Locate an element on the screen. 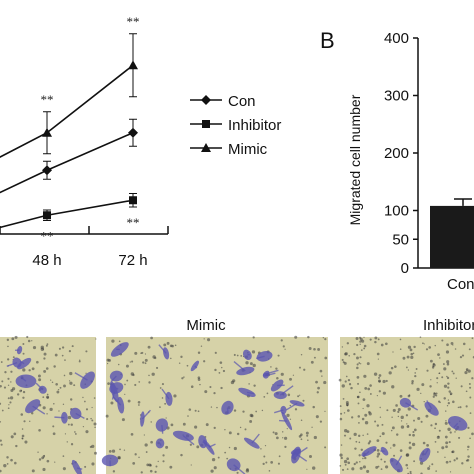 This screenshot has width=474, height=474. line-chart: 48 h 72 h is located at coordinates (84, 247).